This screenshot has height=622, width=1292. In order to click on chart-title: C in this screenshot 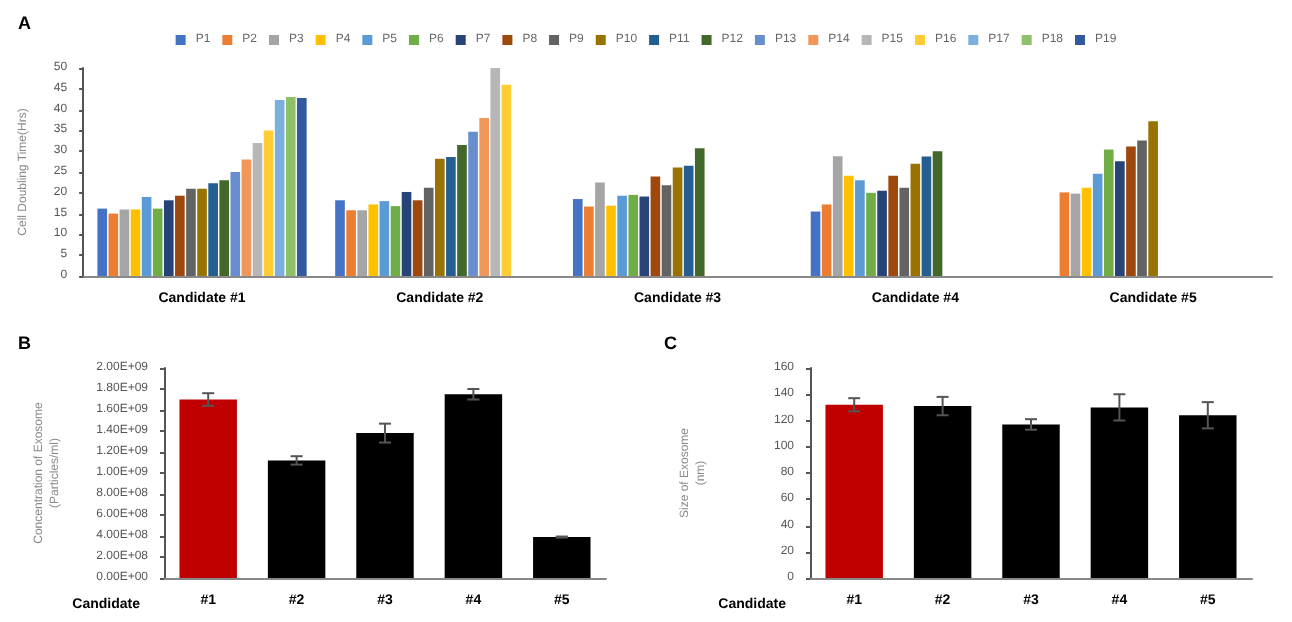, I will do `click(671, 343)`.